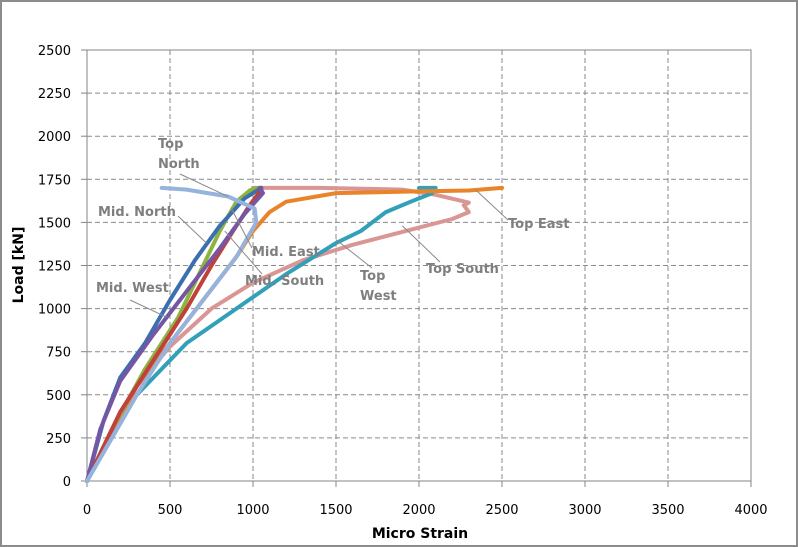  What do you see at coordinates (378, 296) in the screenshot?
I see `annotation-label-top-west: West` at bounding box center [378, 296].